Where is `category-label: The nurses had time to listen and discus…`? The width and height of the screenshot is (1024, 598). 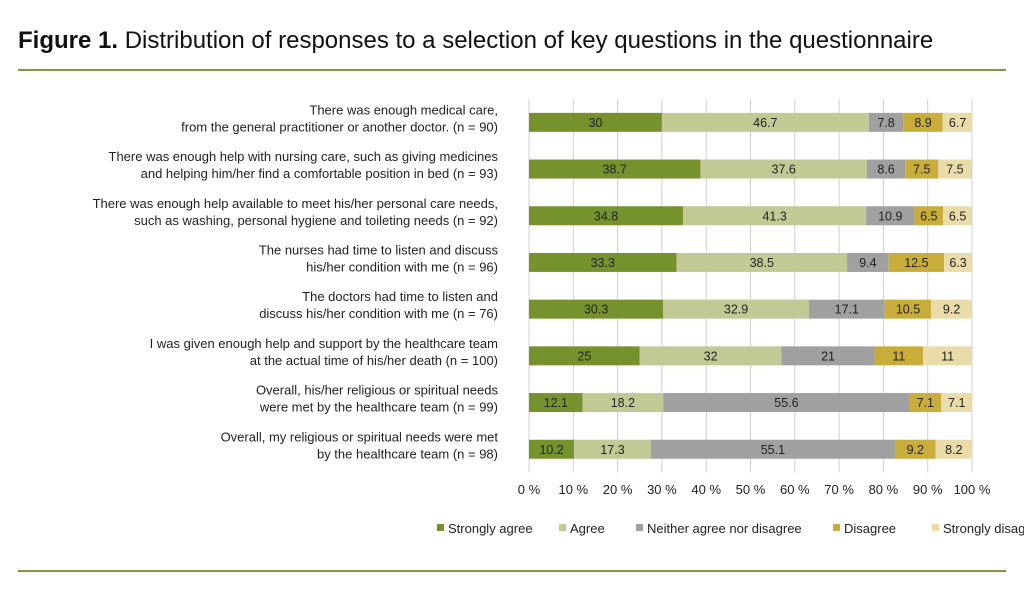
category-label: The nurses had time to listen and discus… is located at coordinates (379, 249).